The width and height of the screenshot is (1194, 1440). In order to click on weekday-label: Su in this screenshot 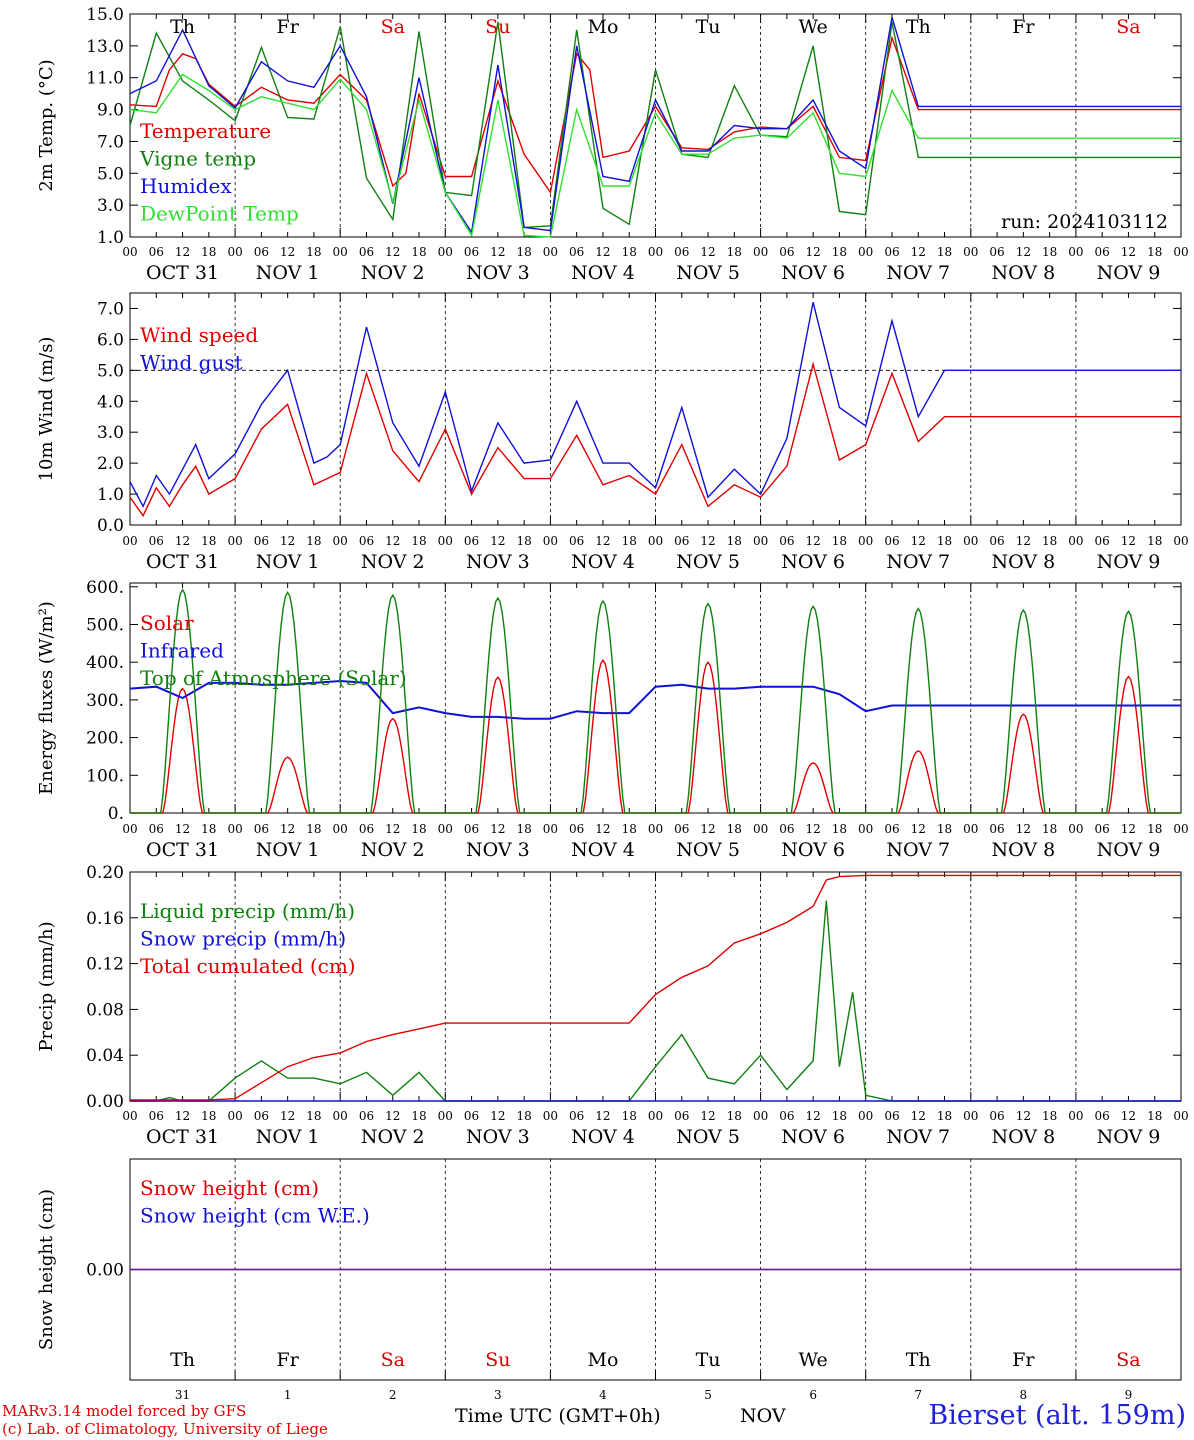, I will do `click(497, 27)`.